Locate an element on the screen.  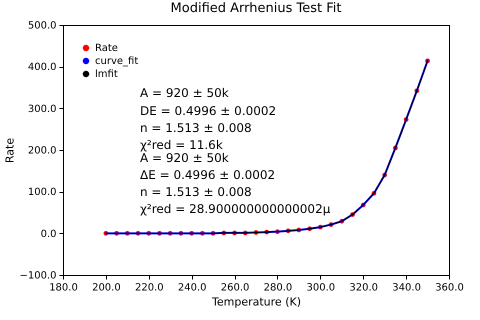
x-tick-label: 300.0 is located at coordinates (321, 288).